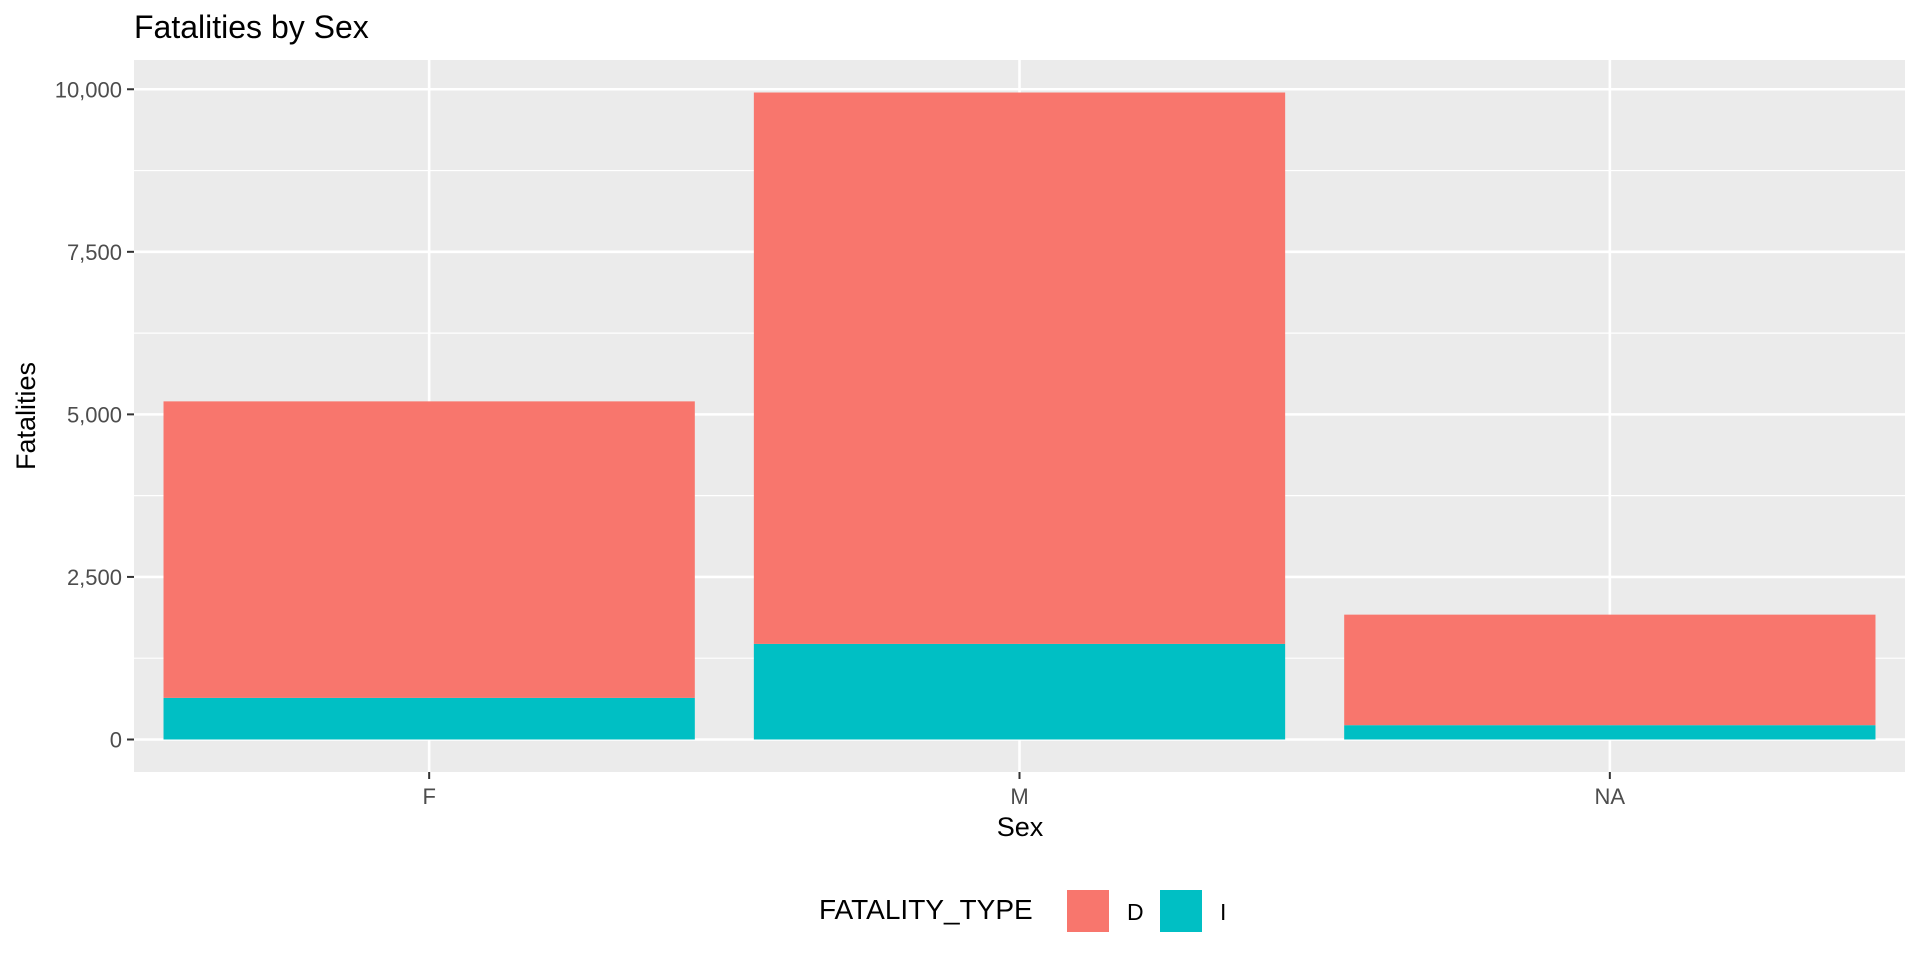 The height and width of the screenshot is (960, 1920). I want to click on bar-d-na, so click(1610, 670).